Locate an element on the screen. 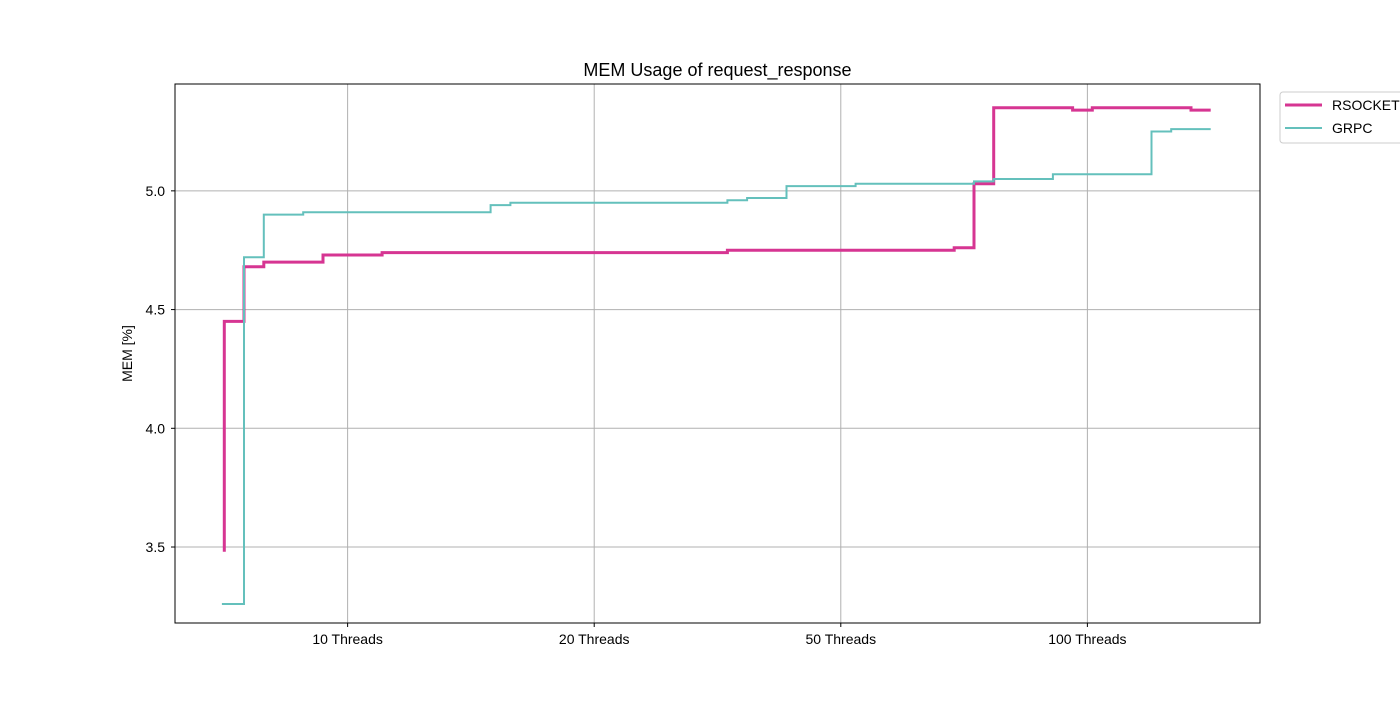 The image size is (1400, 705). legend-label-grpc: GRPC is located at coordinates (1352, 128).